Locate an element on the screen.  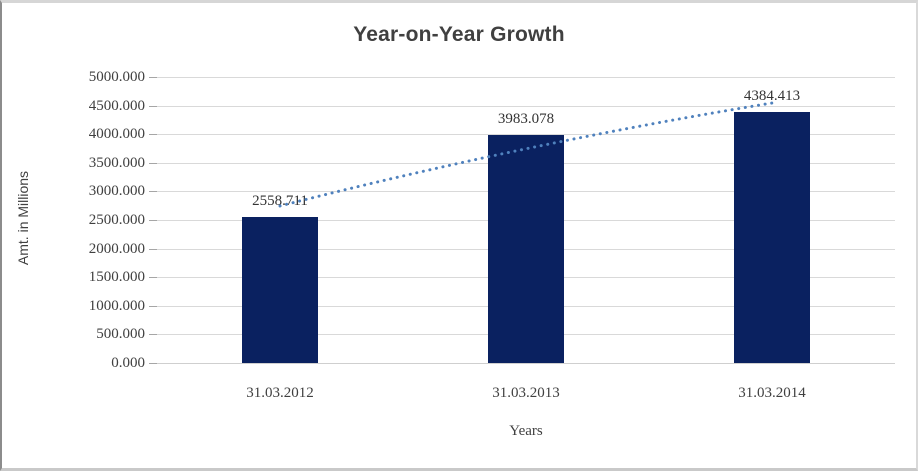
bar-data-label: 4384.413 is located at coordinates (772, 96).